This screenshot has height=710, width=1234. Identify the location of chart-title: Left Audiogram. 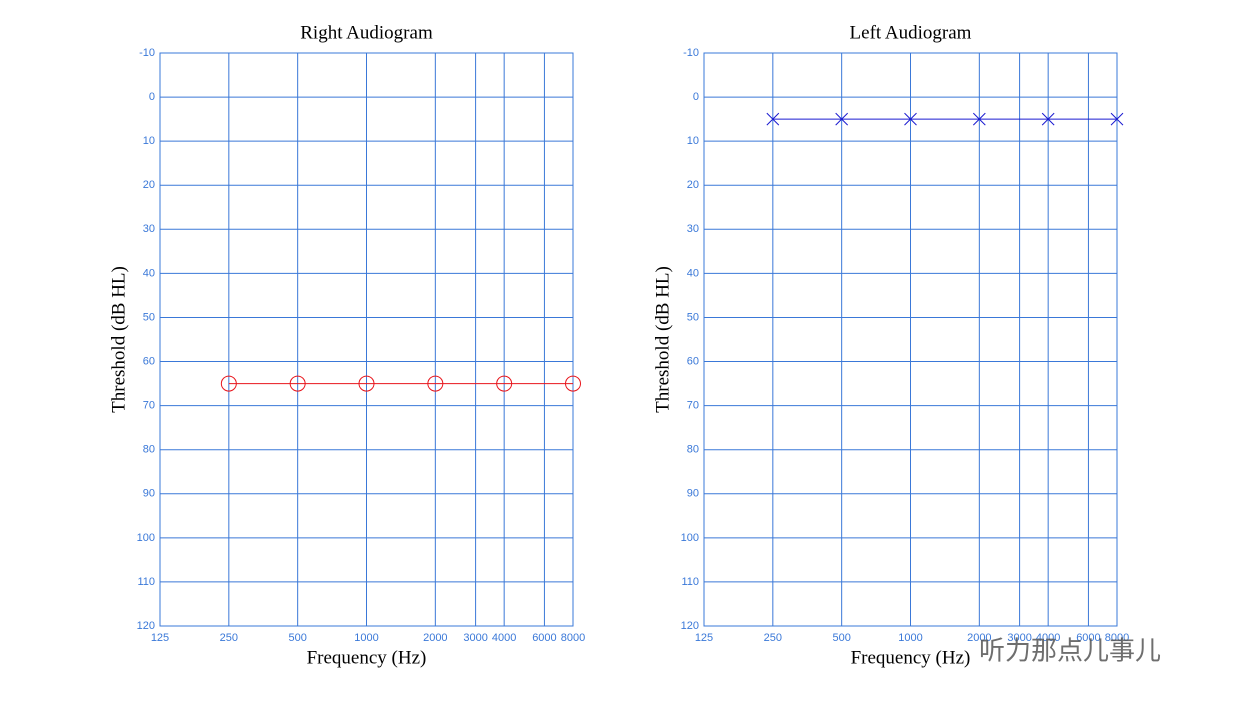
(911, 32).